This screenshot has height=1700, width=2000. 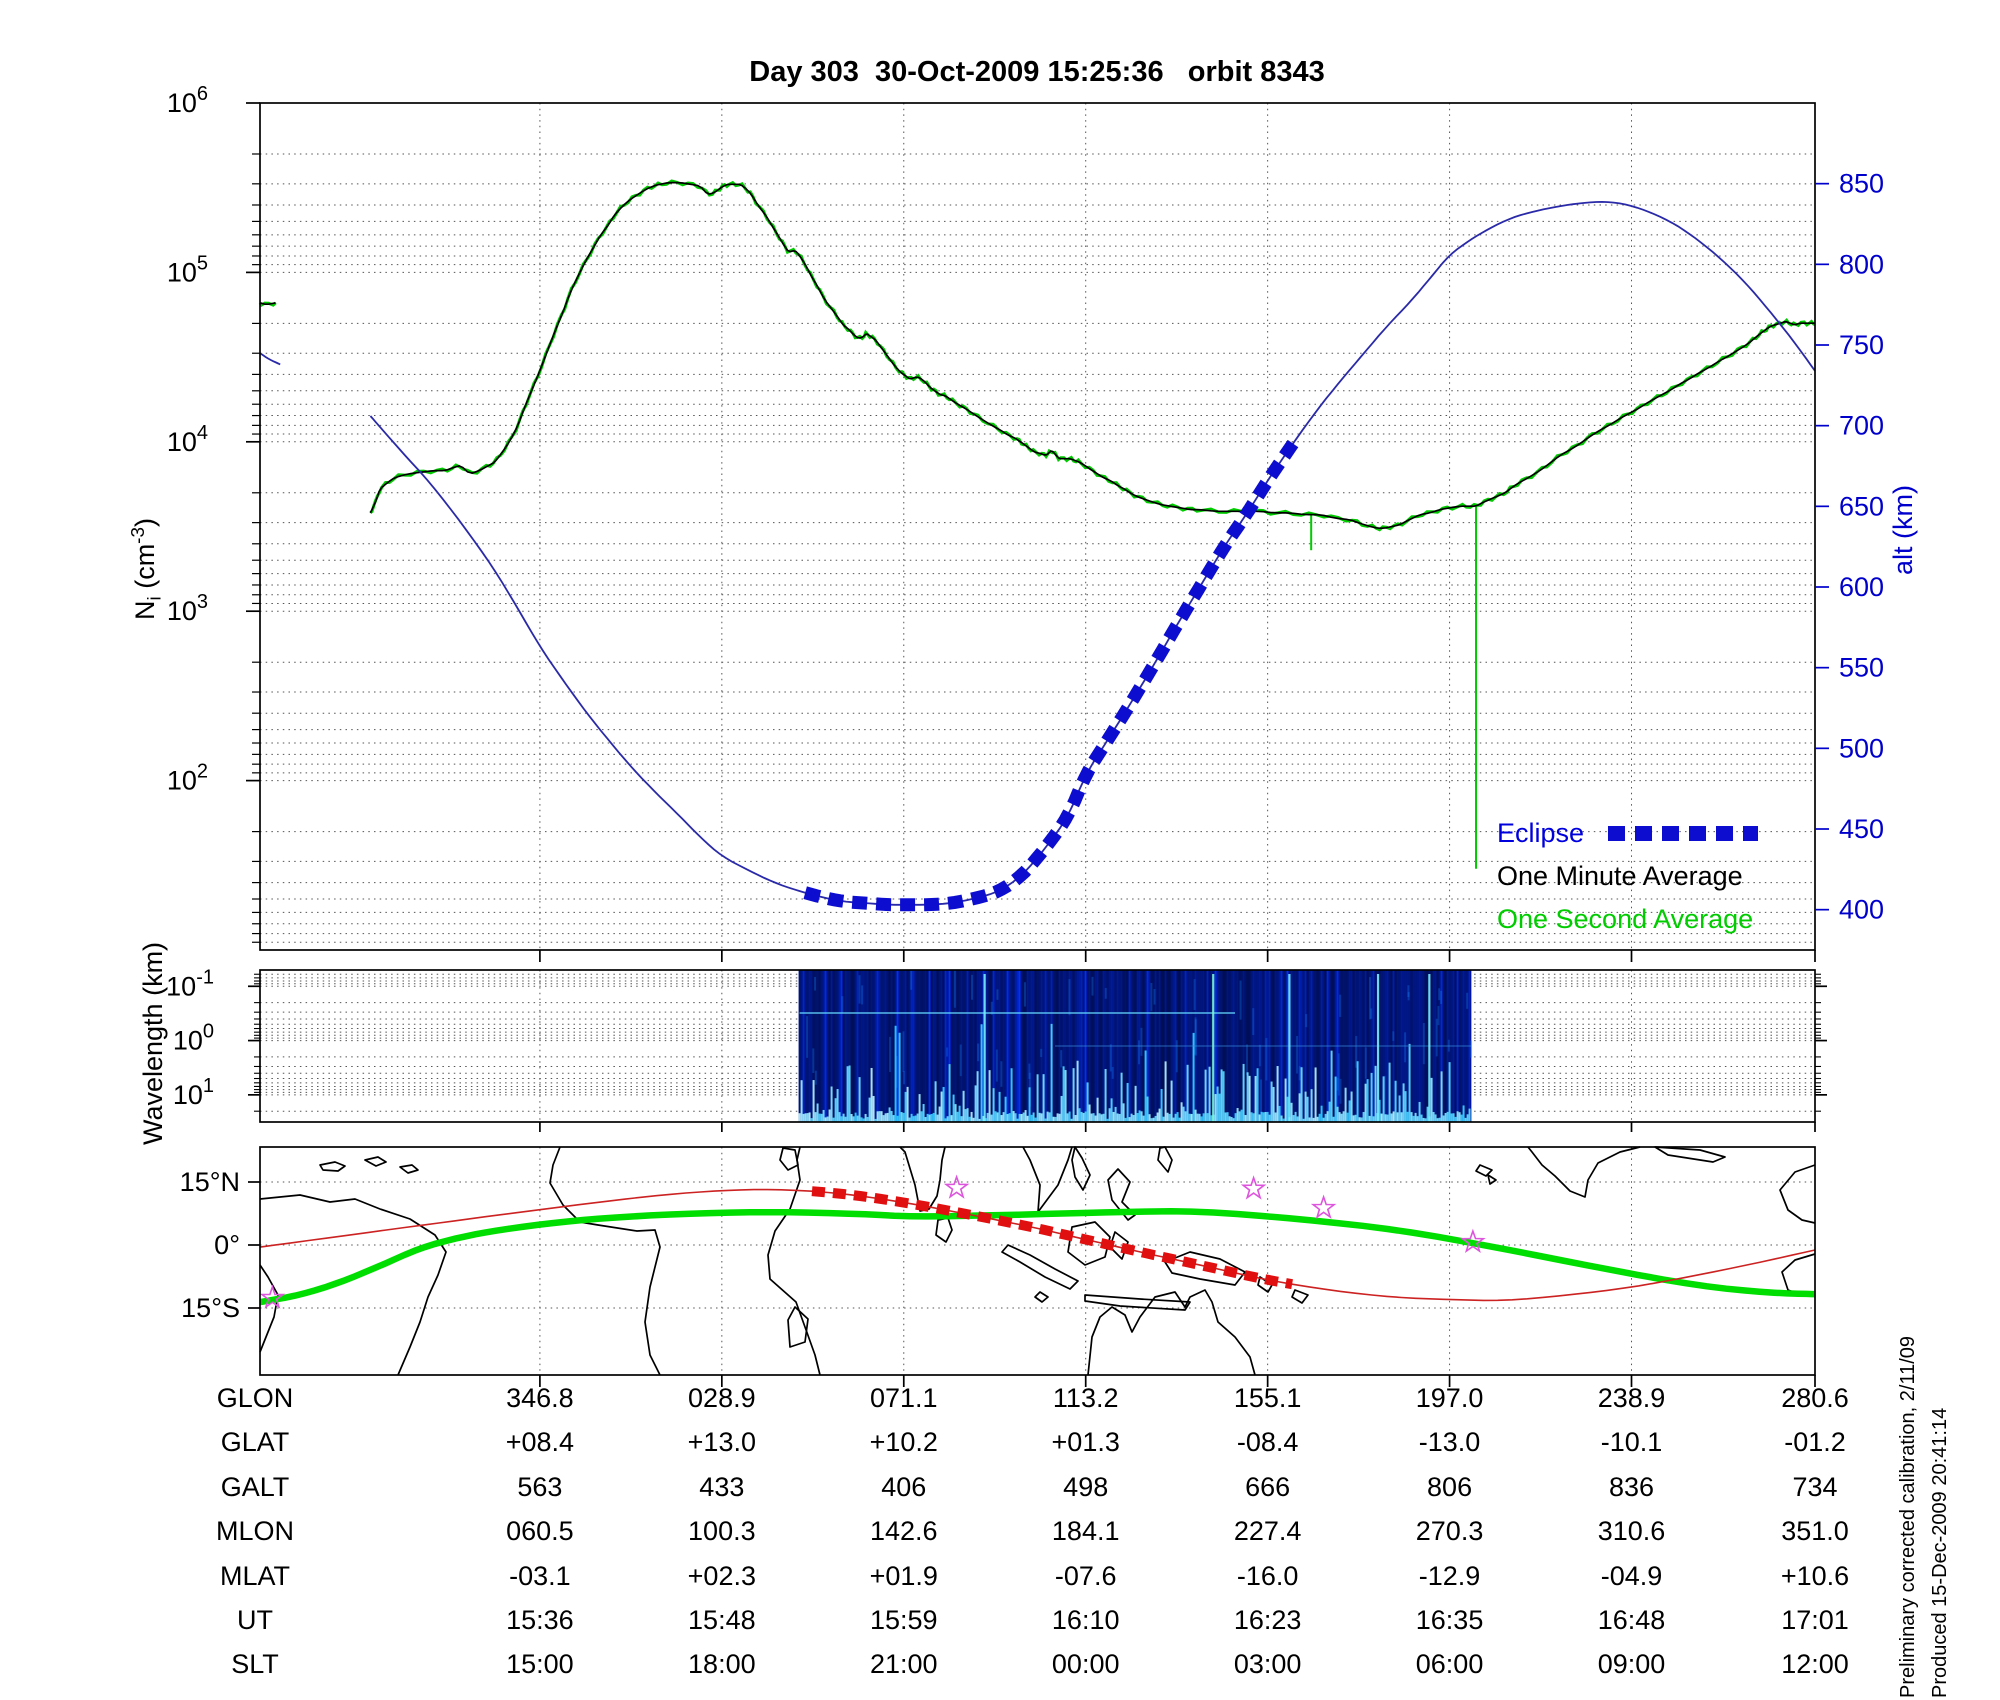 I want to click on wavelength-panel-border, so click(x=1037, y=1046).